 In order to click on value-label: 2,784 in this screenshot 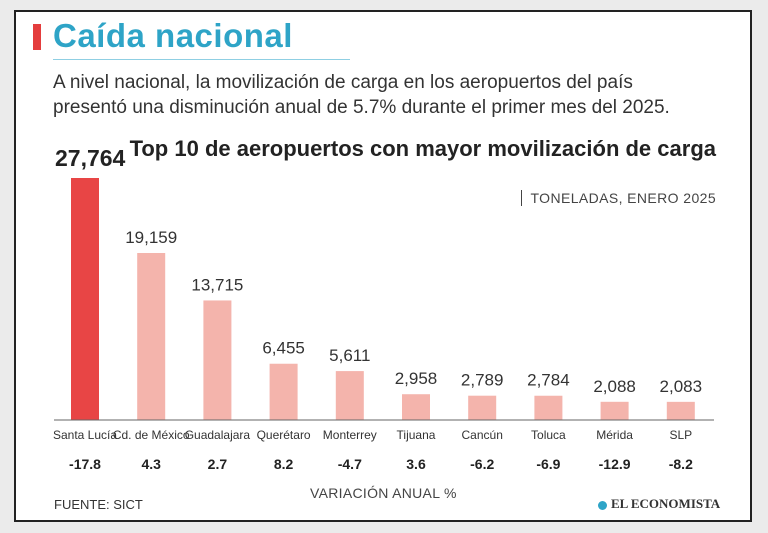, I will do `click(548, 380)`.